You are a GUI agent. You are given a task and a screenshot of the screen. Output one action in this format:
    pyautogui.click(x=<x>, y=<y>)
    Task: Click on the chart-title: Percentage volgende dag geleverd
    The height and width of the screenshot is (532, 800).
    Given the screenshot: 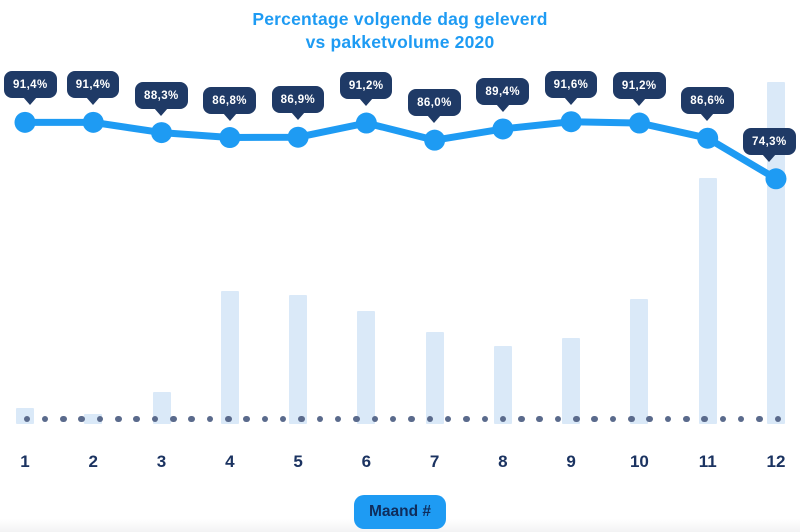 What is the action you would take?
    pyautogui.click(x=400, y=19)
    